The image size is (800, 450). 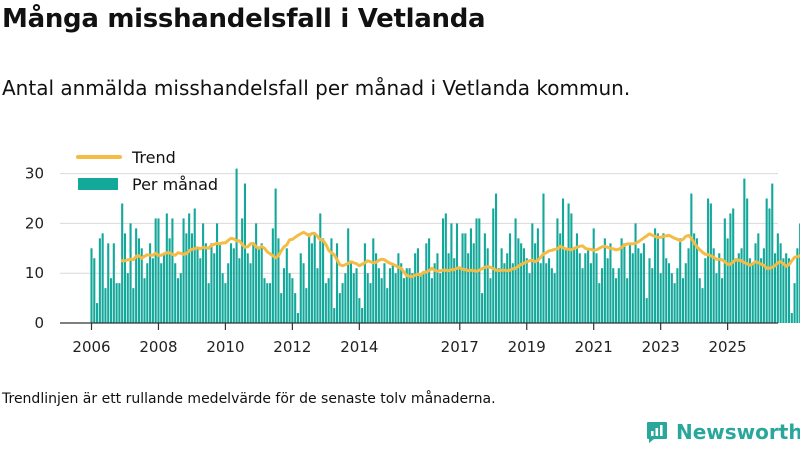 I want to click on y-tick-label: 0, so click(x=39, y=323).